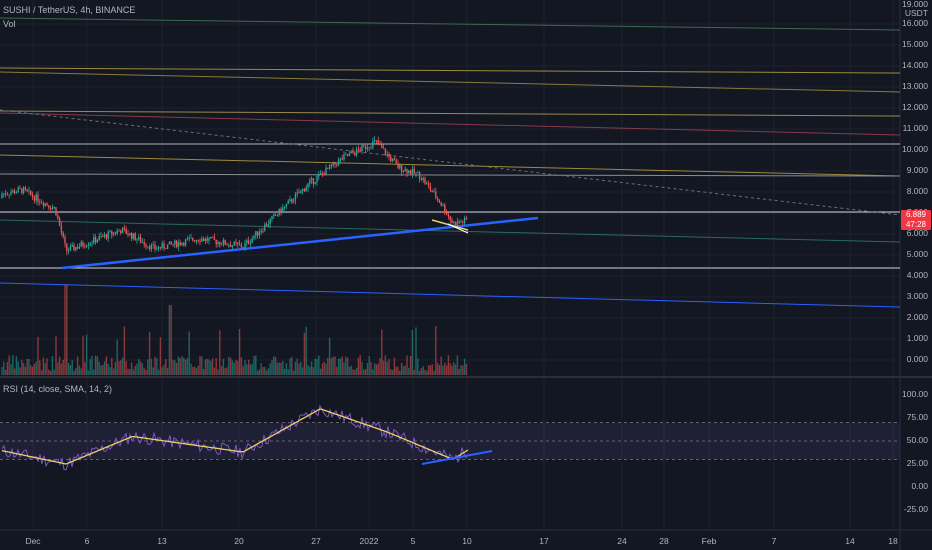 The image size is (932, 550). What do you see at coordinates (917, 275) in the screenshot?
I see `price-axis-tick: 4.000` at bounding box center [917, 275].